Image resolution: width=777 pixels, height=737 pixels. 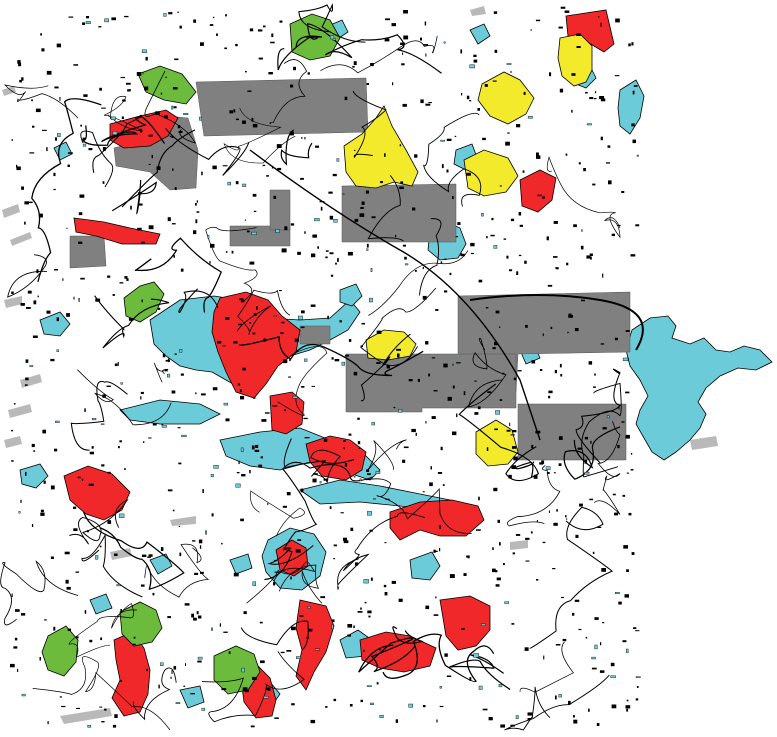 I want to click on red-patch-central-big, so click(x=256, y=345).